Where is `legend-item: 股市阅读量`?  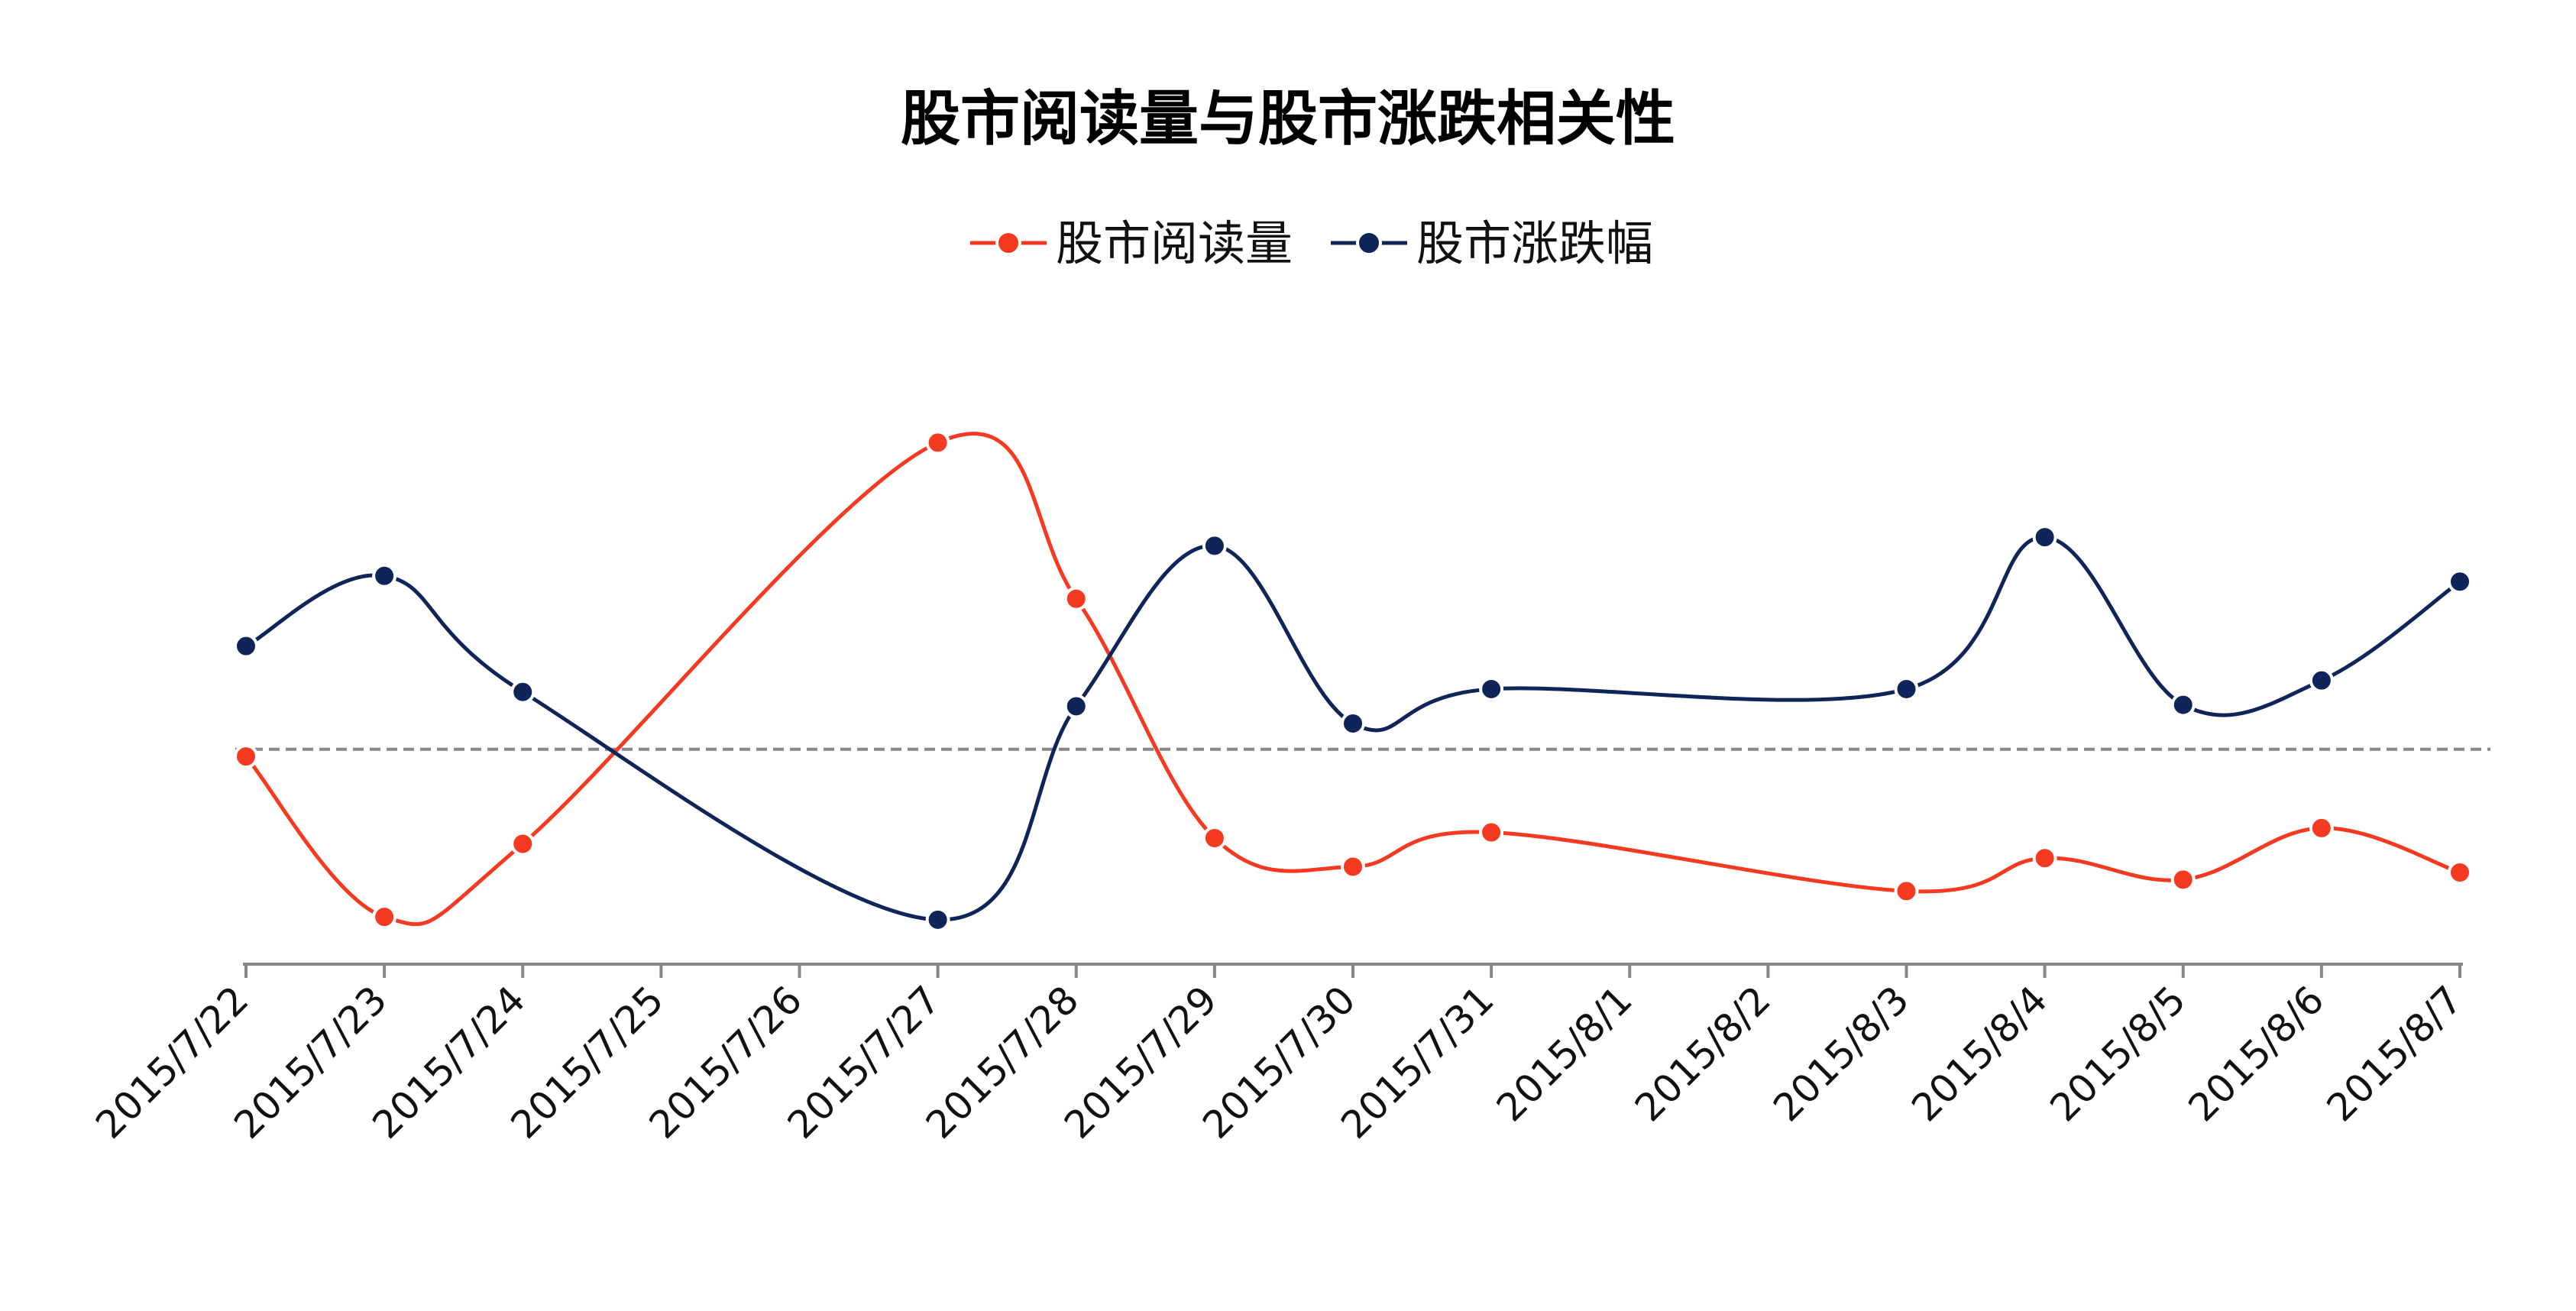
legend-item: 股市阅读量 is located at coordinates (1131, 243).